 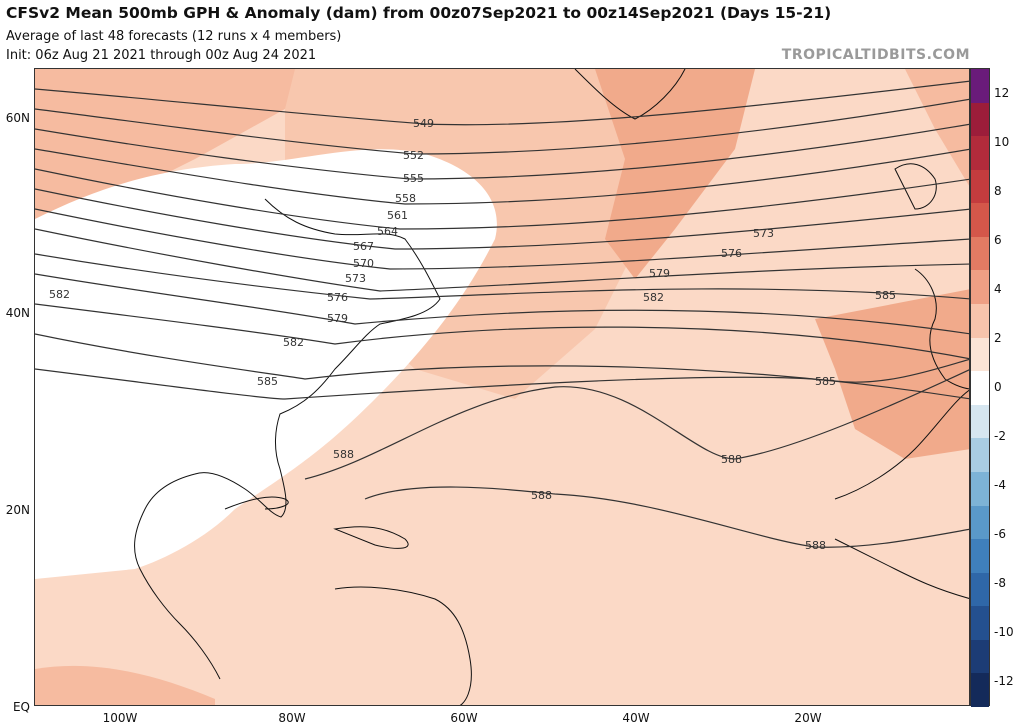 What do you see at coordinates (1000, 485) in the screenshot?
I see `colorbar-label: -4` at bounding box center [1000, 485].